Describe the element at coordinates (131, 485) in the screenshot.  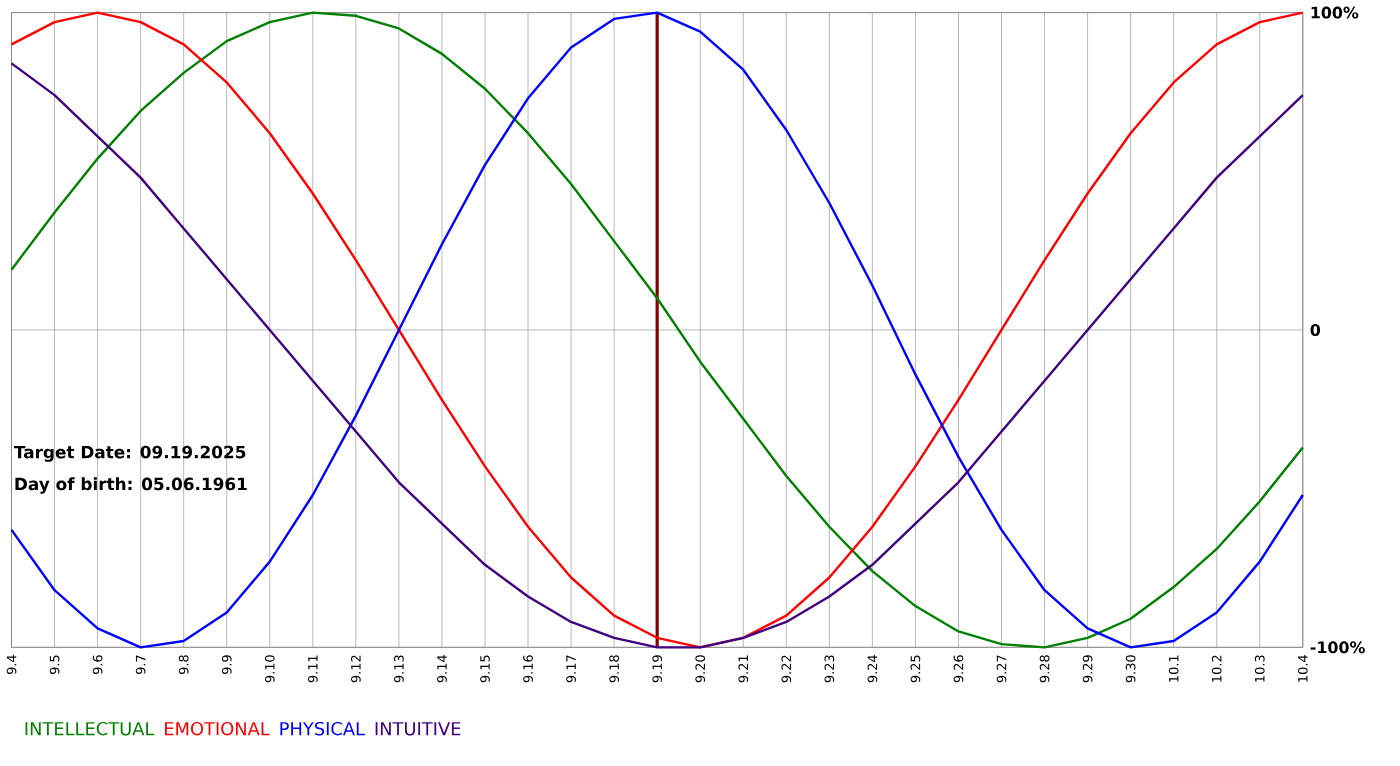
I see `annotation: Day of birth: 05.06.1961` at that location.